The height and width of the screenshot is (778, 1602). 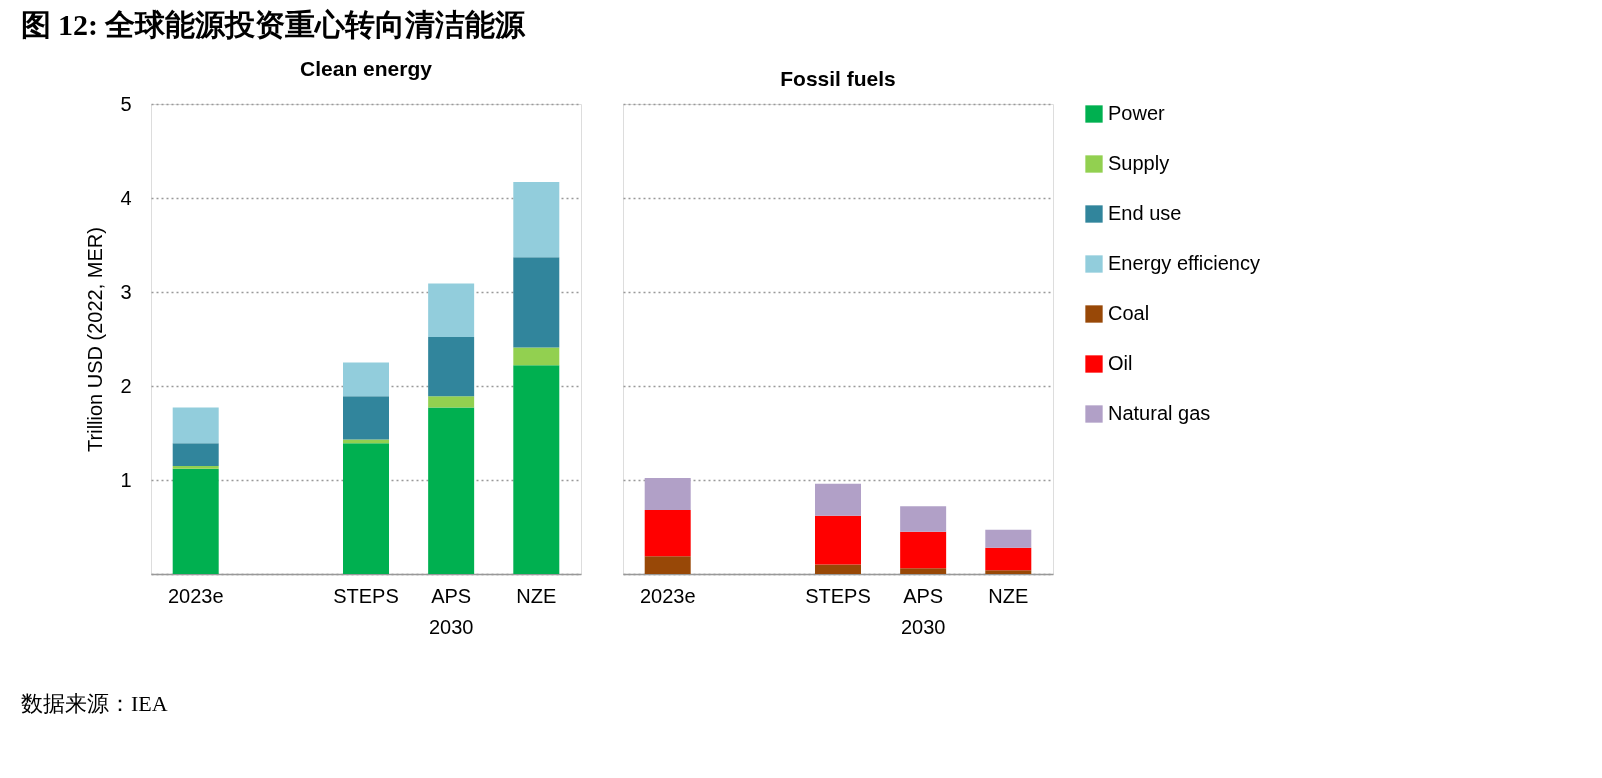 What do you see at coordinates (126, 385) in the screenshot?
I see `y-tick-label: 2` at bounding box center [126, 385].